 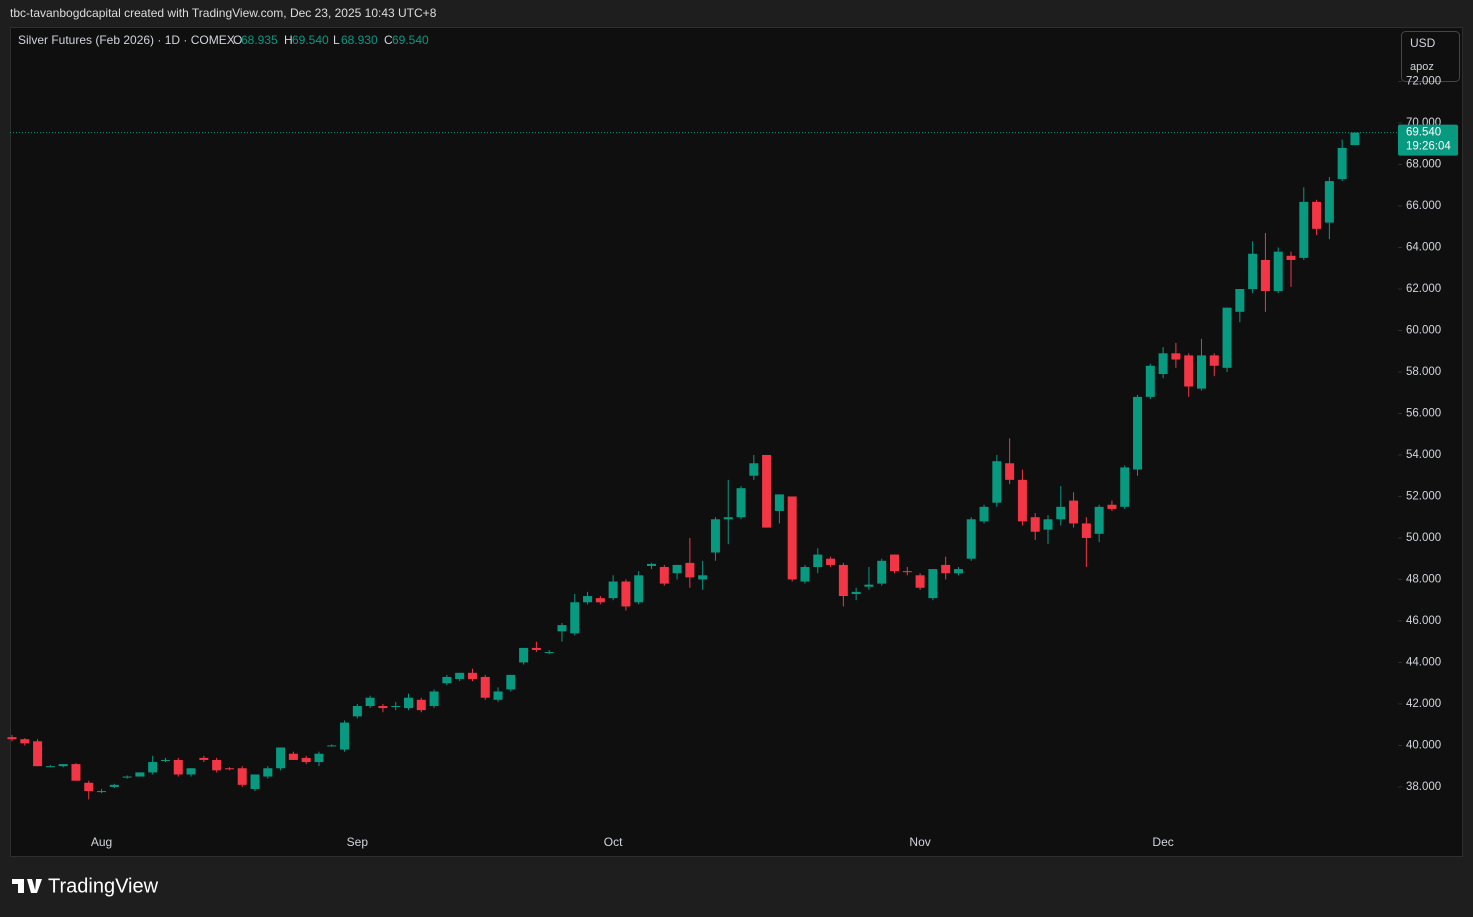 What do you see at coordinates (1423, 745) in the screenshot?
I see `y-tick-label: 40.000` at bounding box center [1423, 745].